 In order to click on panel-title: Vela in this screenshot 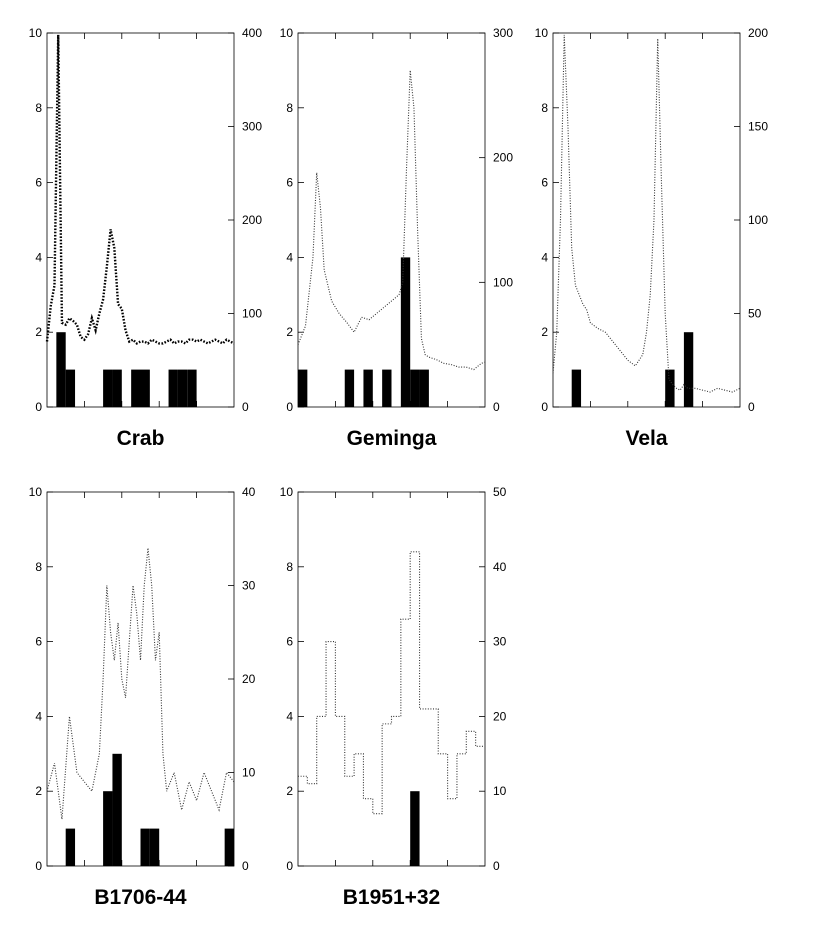, I will do `click(646, 438)`.